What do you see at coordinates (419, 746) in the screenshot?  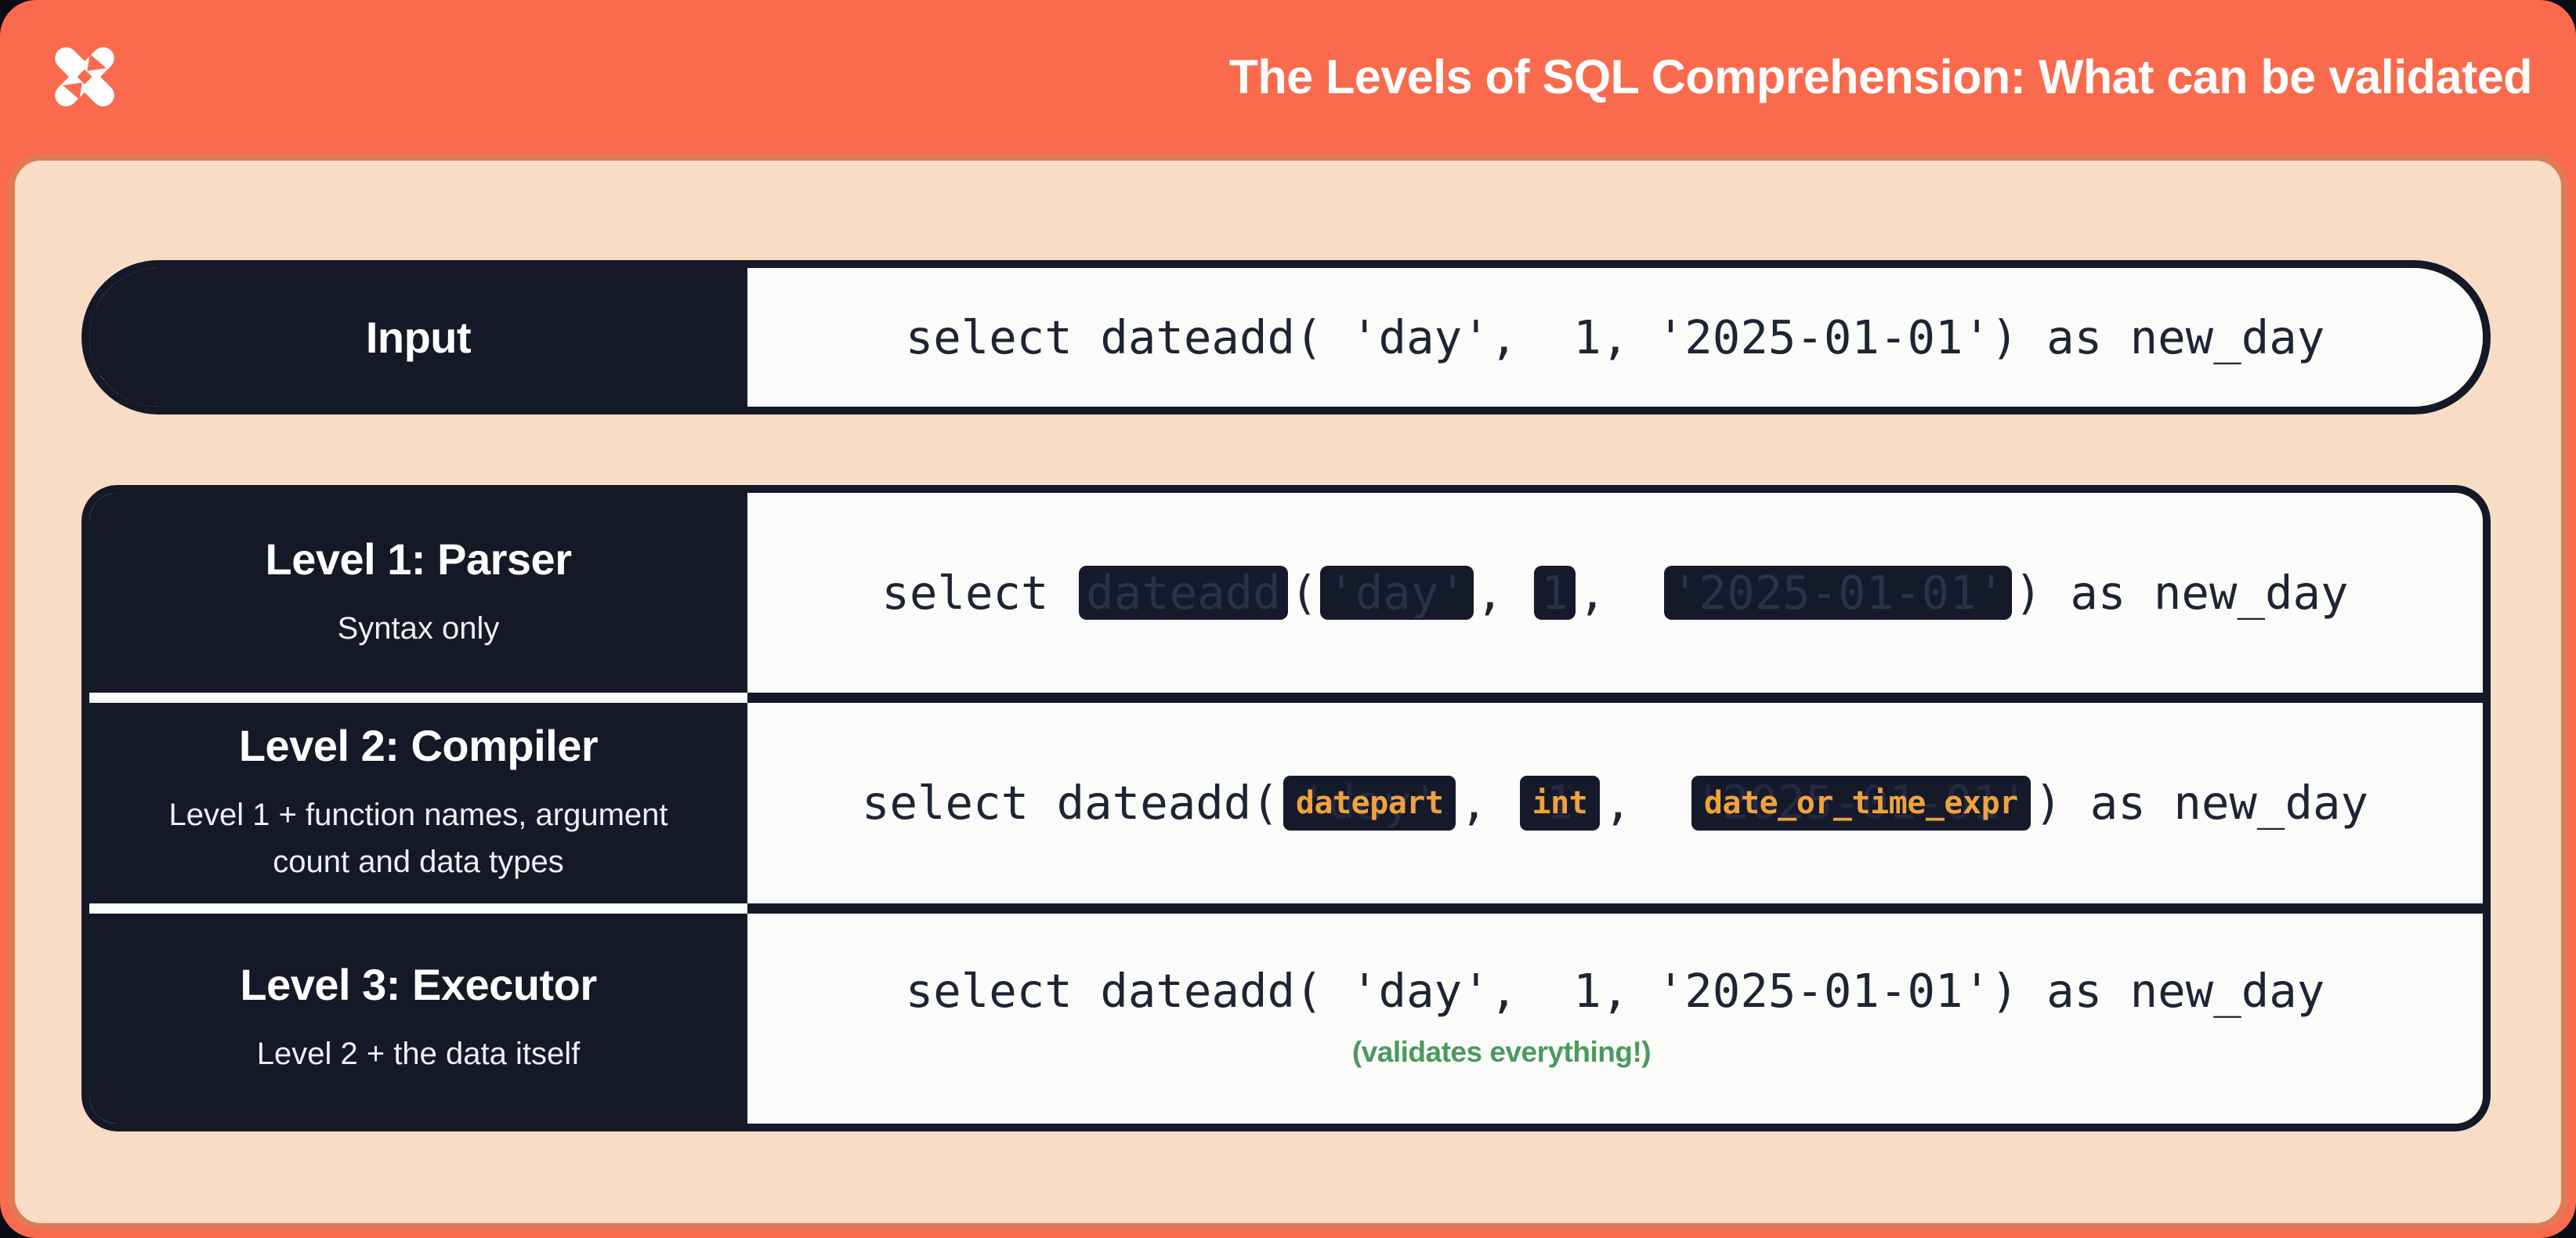 I see `level-2-title: Level 2: Compiler` at bounding box center [419, 746].